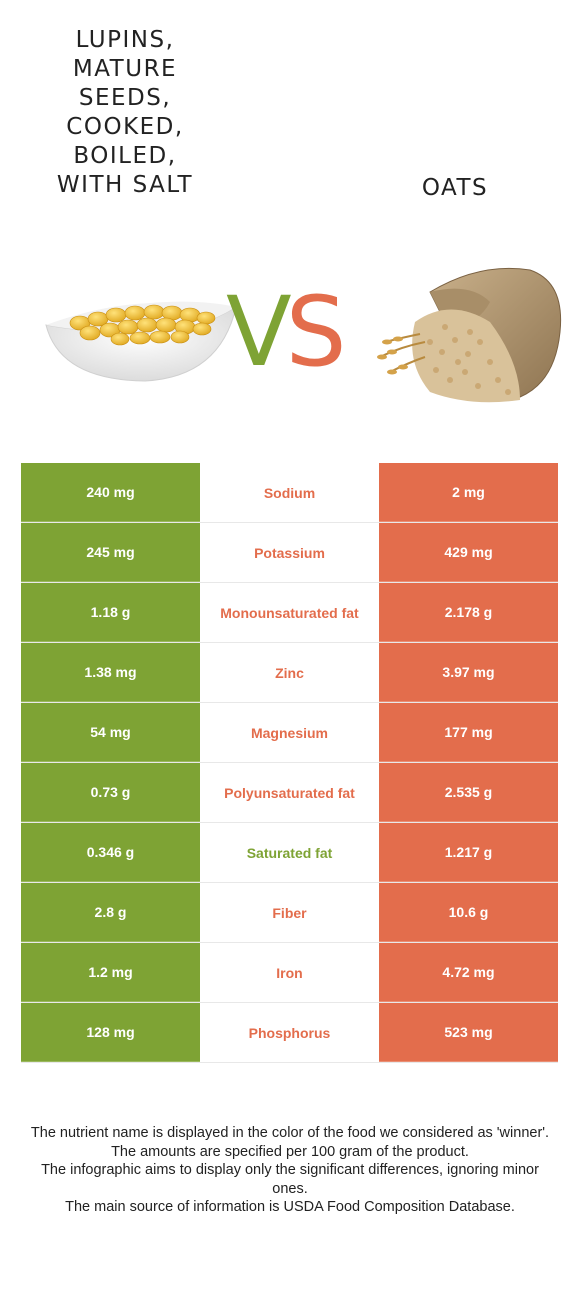 The height and width of the screenshot is (1294, 580). What do you see at coordinates (110, 912) in the screenshot?
I see `lupins-value: 2.8 g` at bounding box center [110, 912].